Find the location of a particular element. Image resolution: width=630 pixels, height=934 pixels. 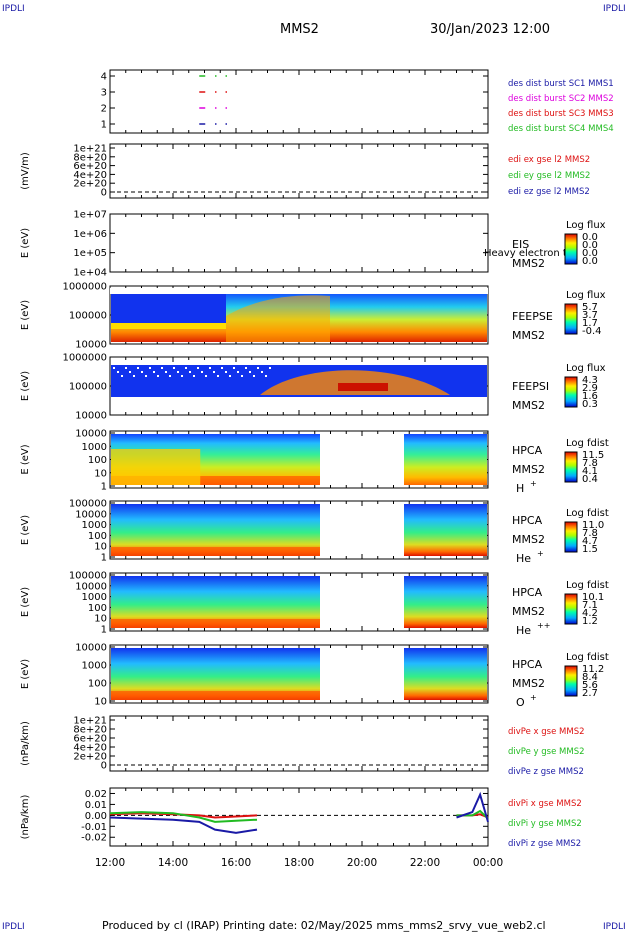

y-tick-label: 10 is located at coordinates (100, 473).